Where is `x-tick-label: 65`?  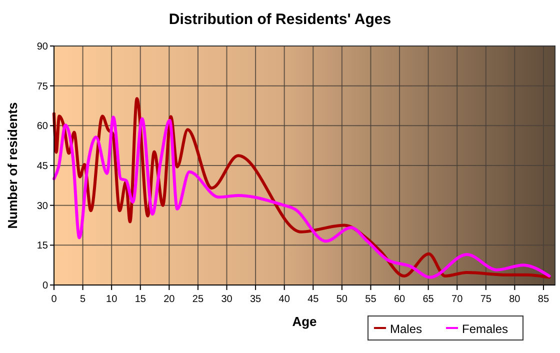
x-tick-label: 65 is located at coordinates (428, 299).